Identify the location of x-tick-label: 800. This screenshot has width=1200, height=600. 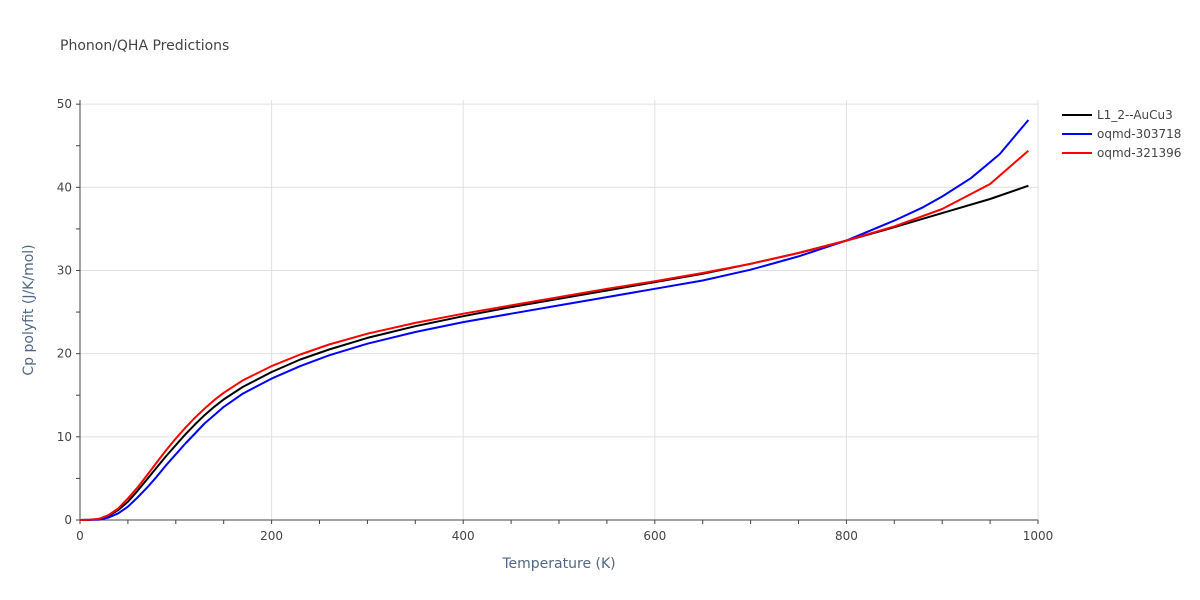
(846, 536).